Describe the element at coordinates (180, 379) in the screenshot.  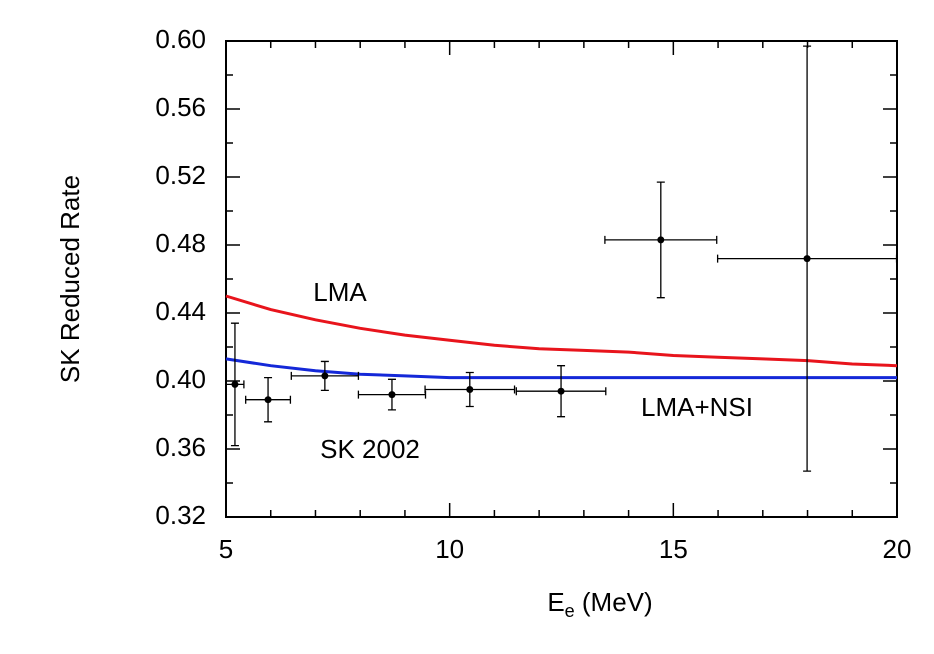
I see `y-tick-label: 0.40` at that location.